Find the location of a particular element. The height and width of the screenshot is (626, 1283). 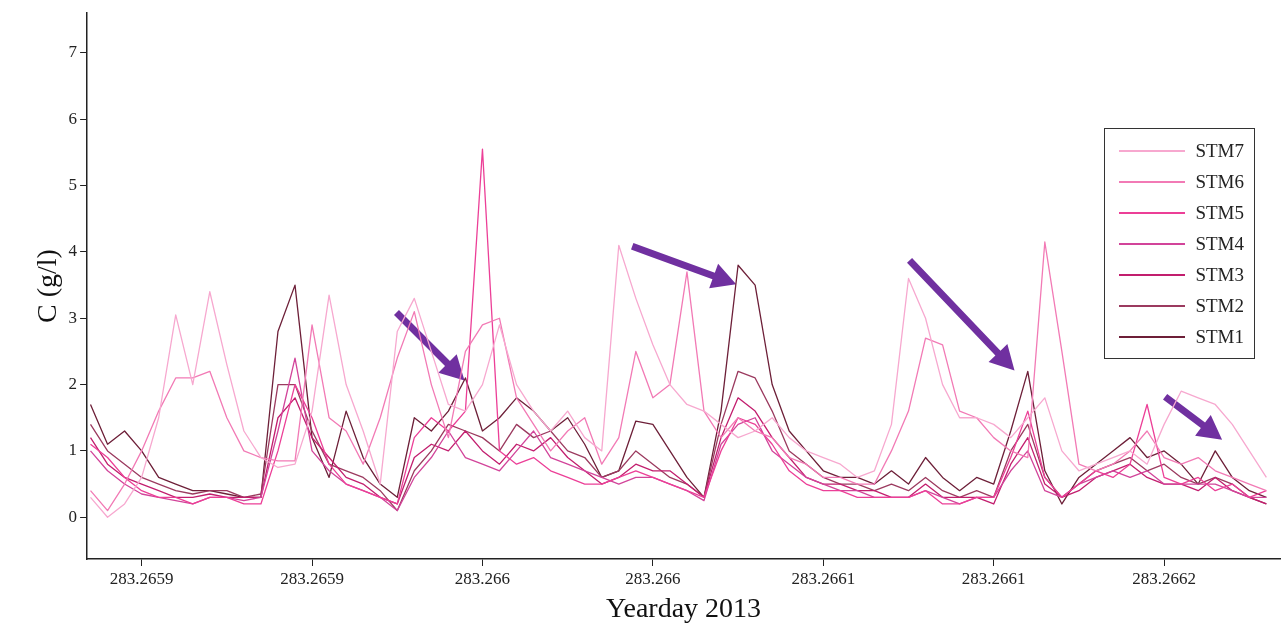

y-tick-label: 2 is located at coordinates (73, 384).